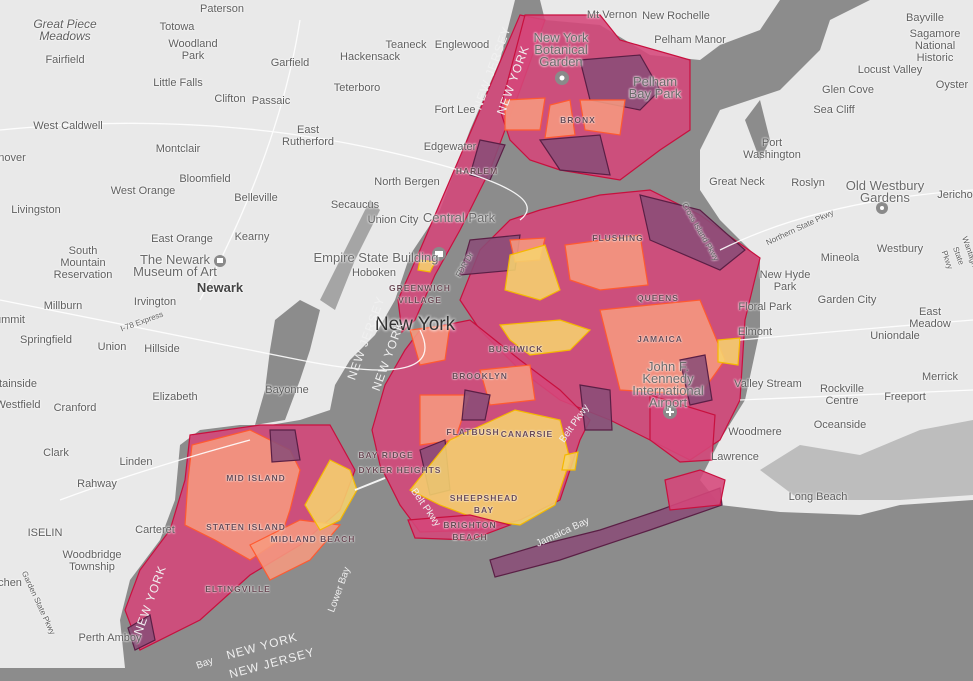 The image size is (973, 681). Describe the element at coordinates (75, 408) in the screenshot. I see `label-cranford: Cranford` at that location.